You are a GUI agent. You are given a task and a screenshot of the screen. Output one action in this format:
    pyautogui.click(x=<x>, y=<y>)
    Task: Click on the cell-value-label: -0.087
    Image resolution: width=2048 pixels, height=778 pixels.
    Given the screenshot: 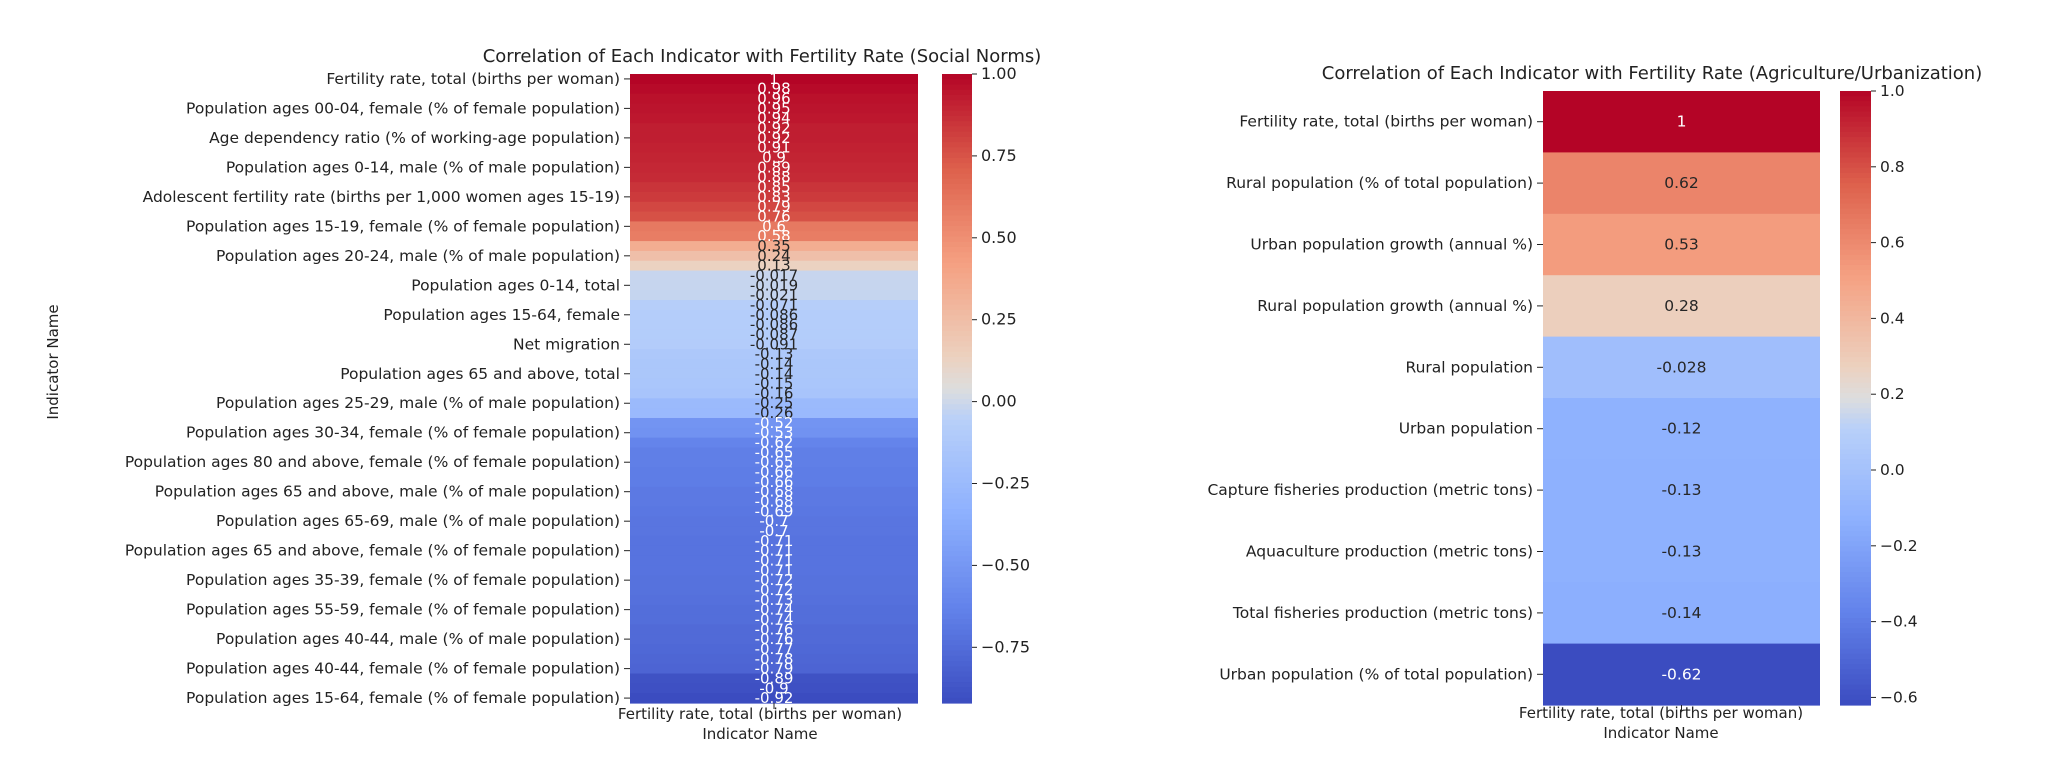 What is the action you would take?
    pyautogui.click(x=774, y=334)
    